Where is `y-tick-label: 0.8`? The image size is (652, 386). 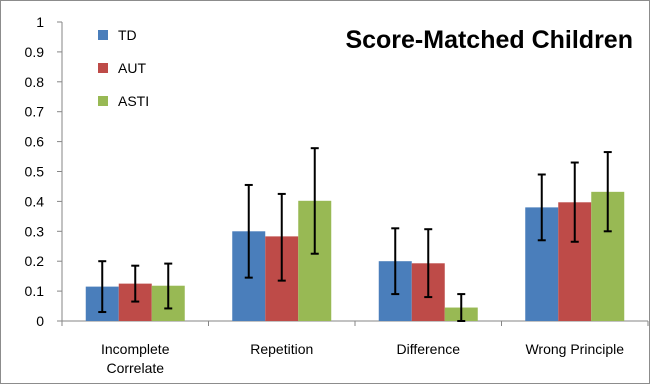 y-tick-label: 0.8 is located at coordinates (35, 82).